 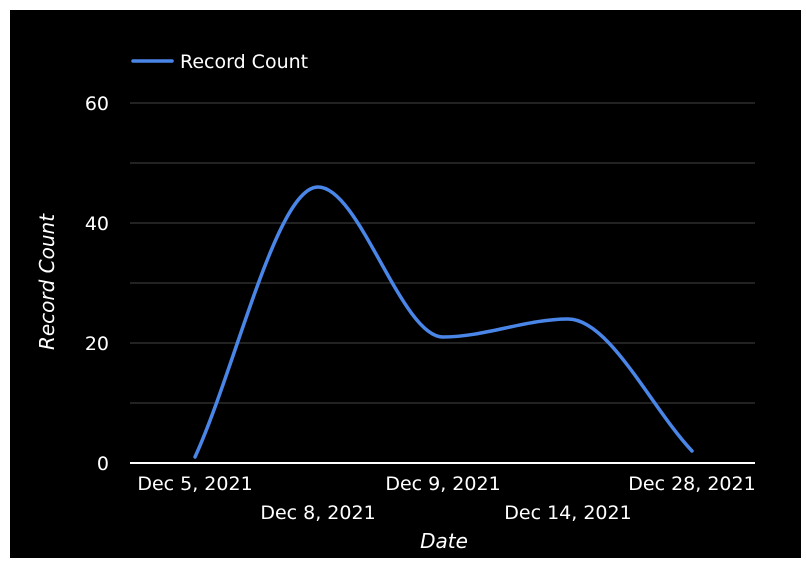 I want to click on y-axis-title: Record Count, so click(x=47, y=281).